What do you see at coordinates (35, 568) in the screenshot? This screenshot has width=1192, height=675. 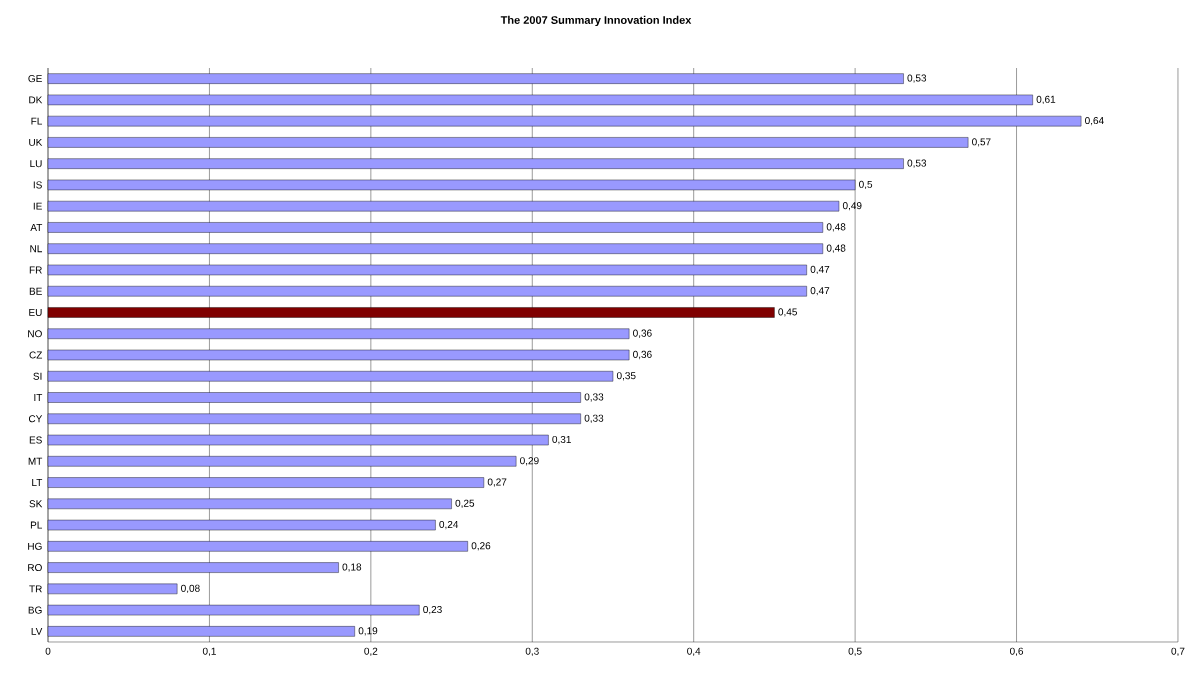 I see `y-tick-label: RO` at bounding box center [35, 568].